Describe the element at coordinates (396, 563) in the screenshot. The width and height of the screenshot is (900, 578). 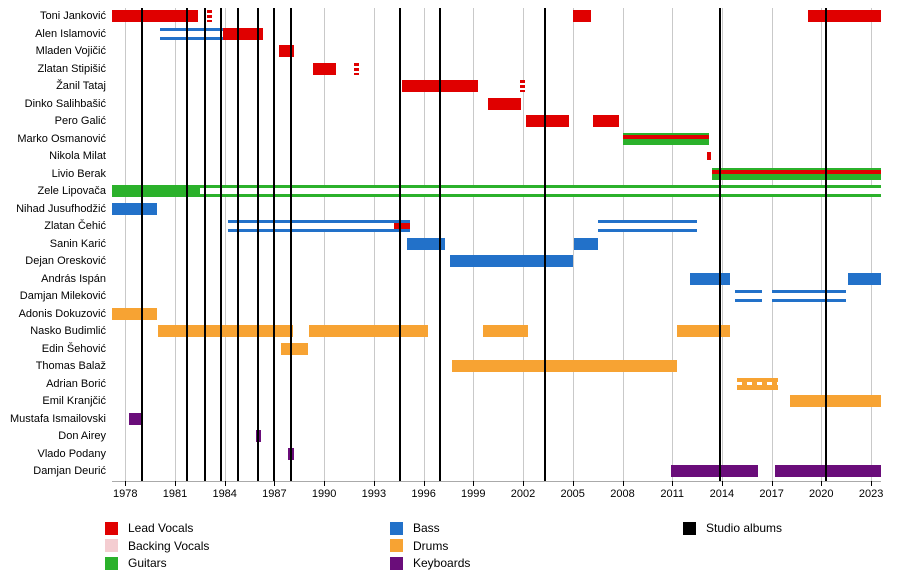
I see `legend-swatch-keyboards` at that location.